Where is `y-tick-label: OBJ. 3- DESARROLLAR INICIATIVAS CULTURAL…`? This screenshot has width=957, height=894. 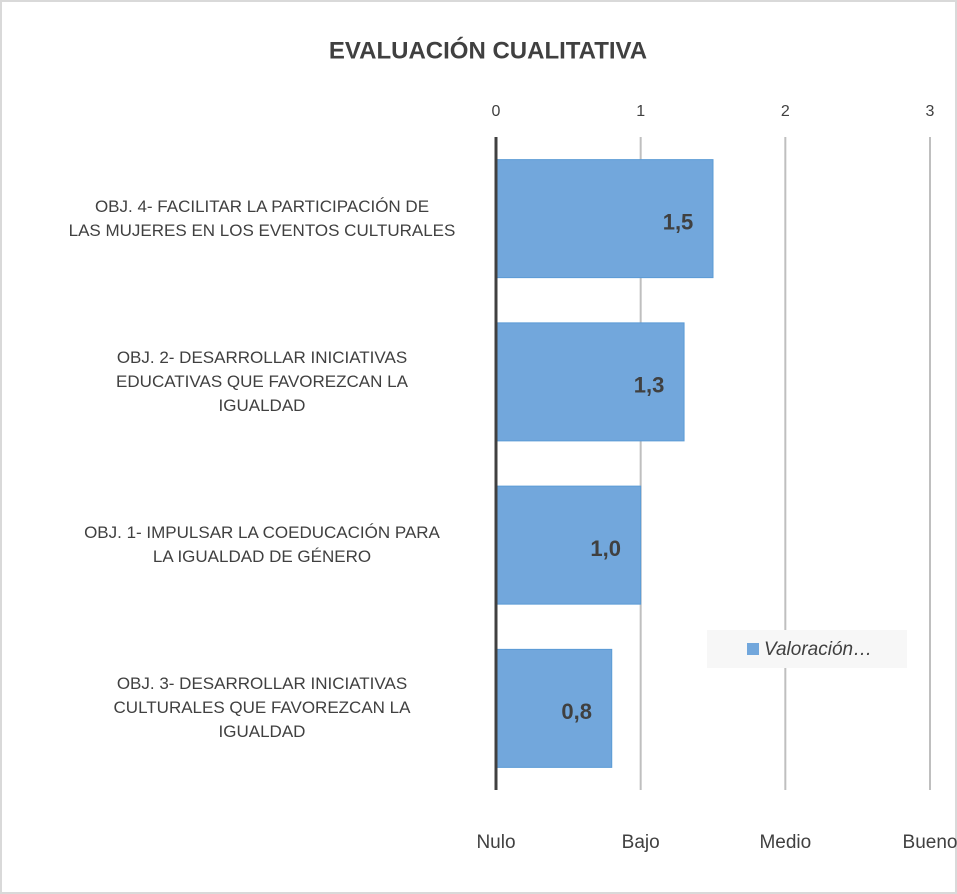
y-tick-label: OBJ. 3- DESARROLLAR INICIATIVAS CULTURAL… is located at coordinates (262, 708).